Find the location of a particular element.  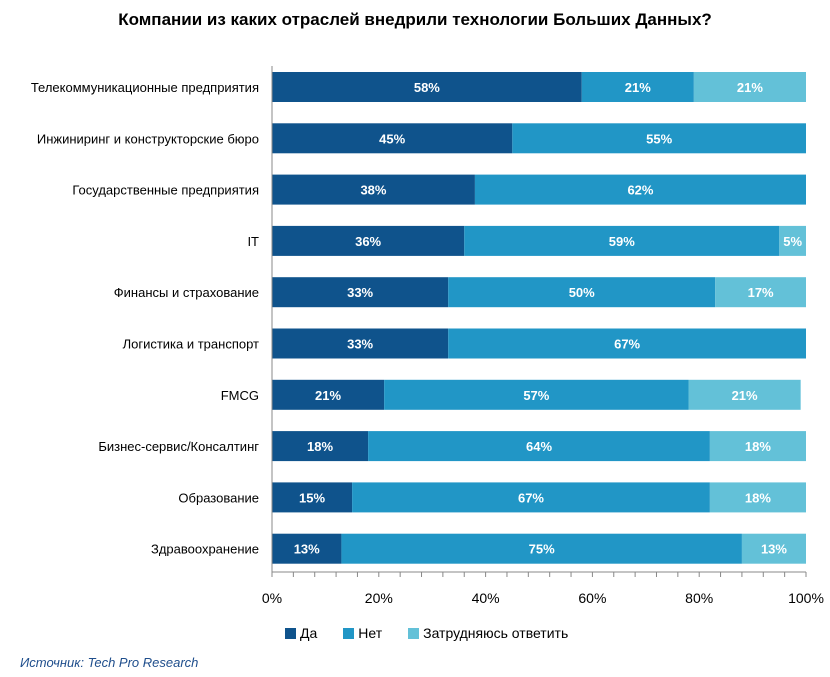

data-label: 38% is located at coordinates (373, 190).